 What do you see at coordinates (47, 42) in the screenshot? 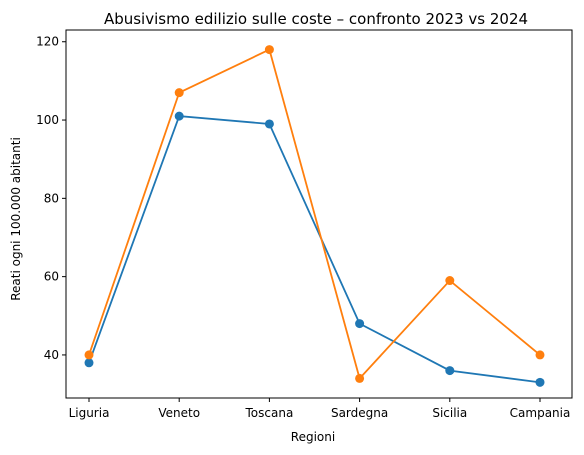
I see `y-tick-label: 120` at bounding box center [47, 42].